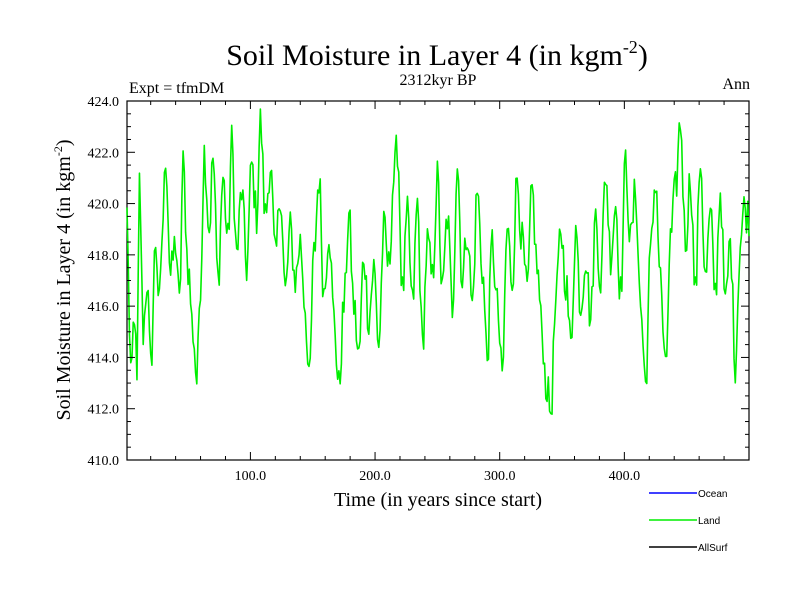  What do you see at coordinates (500, 476) in the screenshot?
I see `x-tick-label: 300.0` at bounding box center [500, 476].